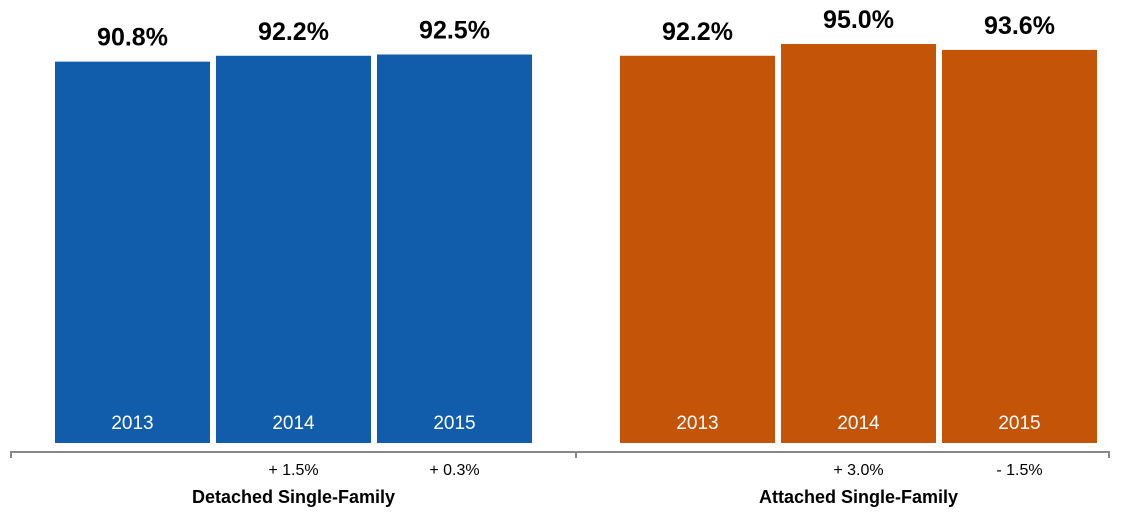 The image size is (1128, 516). What do you see at coordinates (454, 470) in the screenshot?
I see `change-label: + 0.3%` at bounding box center [454, 470].